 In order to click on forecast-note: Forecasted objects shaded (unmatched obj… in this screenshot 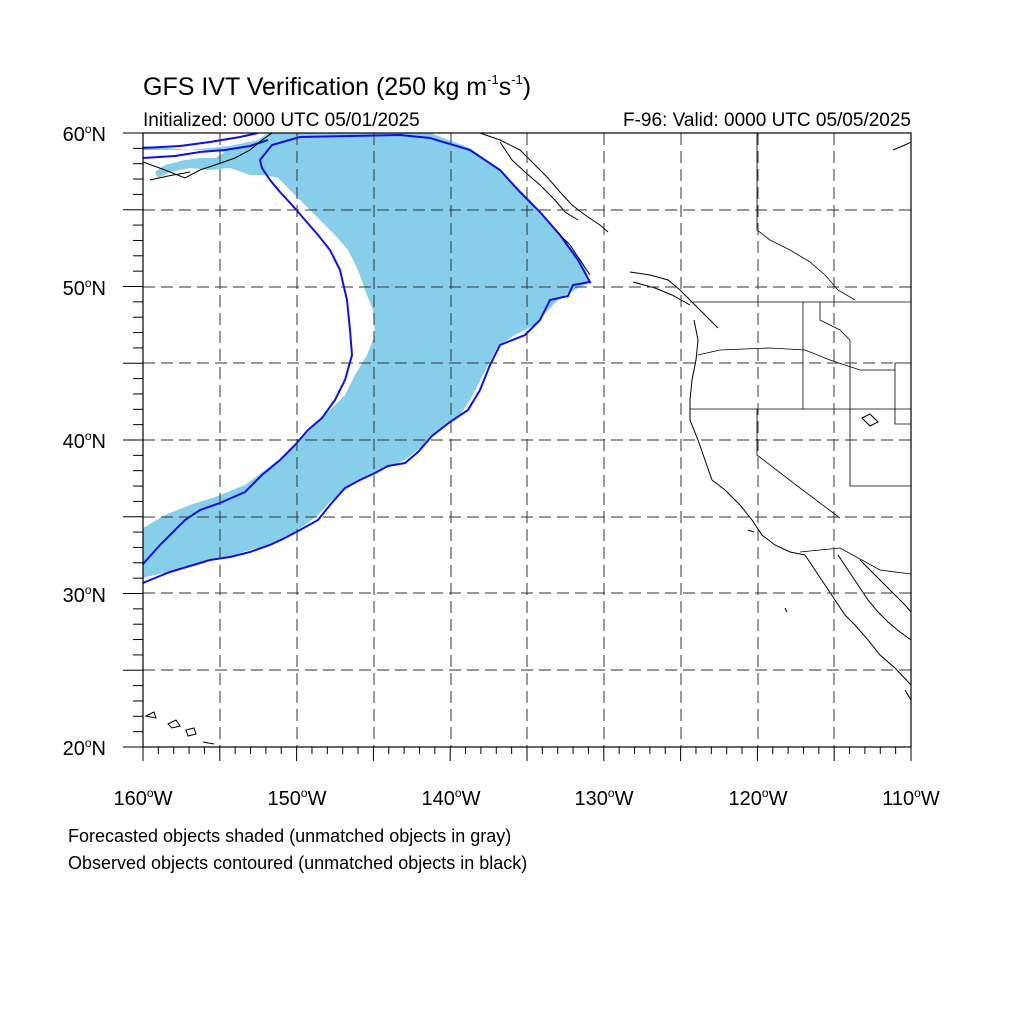, I will do `click(290, 836)`.